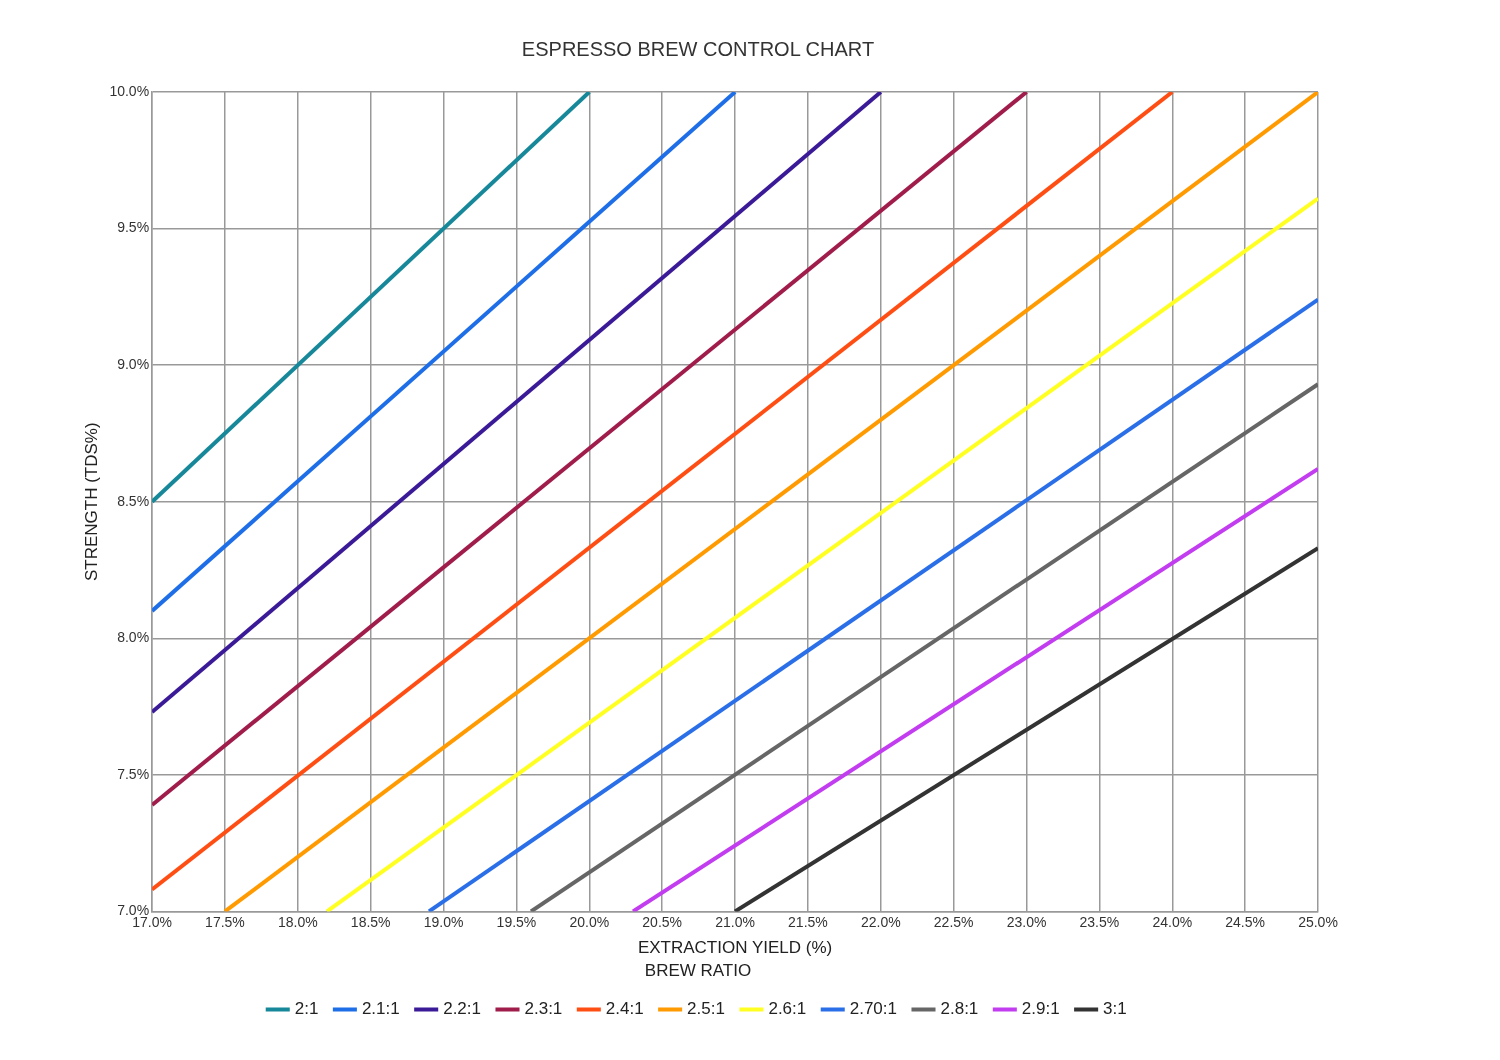  I want to click on legend-label: 2.1:1, so click(380, 1009).